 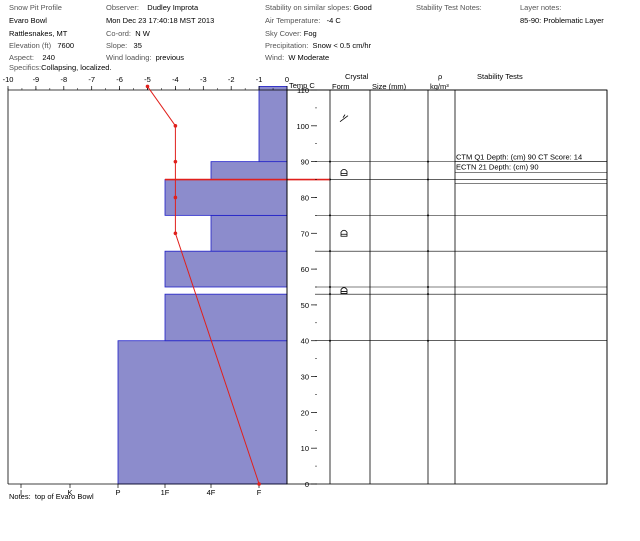 I want to click on wind-loading-value: previous, so click(x=169, y=57).